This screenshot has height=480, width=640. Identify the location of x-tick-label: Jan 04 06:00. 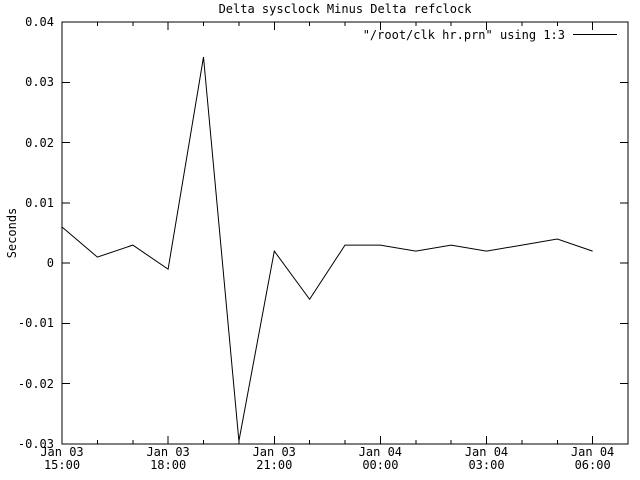
(593, 459).